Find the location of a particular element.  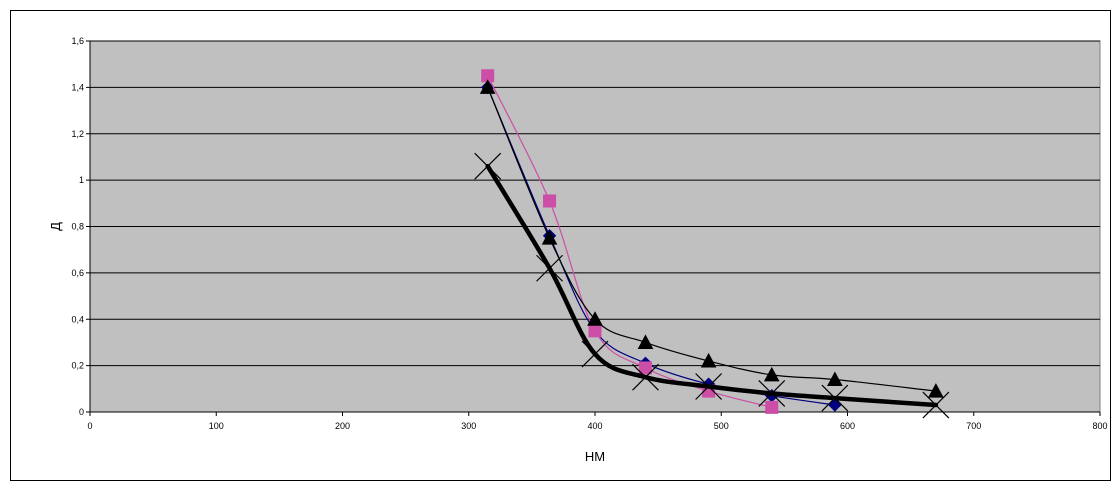

x-tick-label: 300 is located at coordinates (468, 426).